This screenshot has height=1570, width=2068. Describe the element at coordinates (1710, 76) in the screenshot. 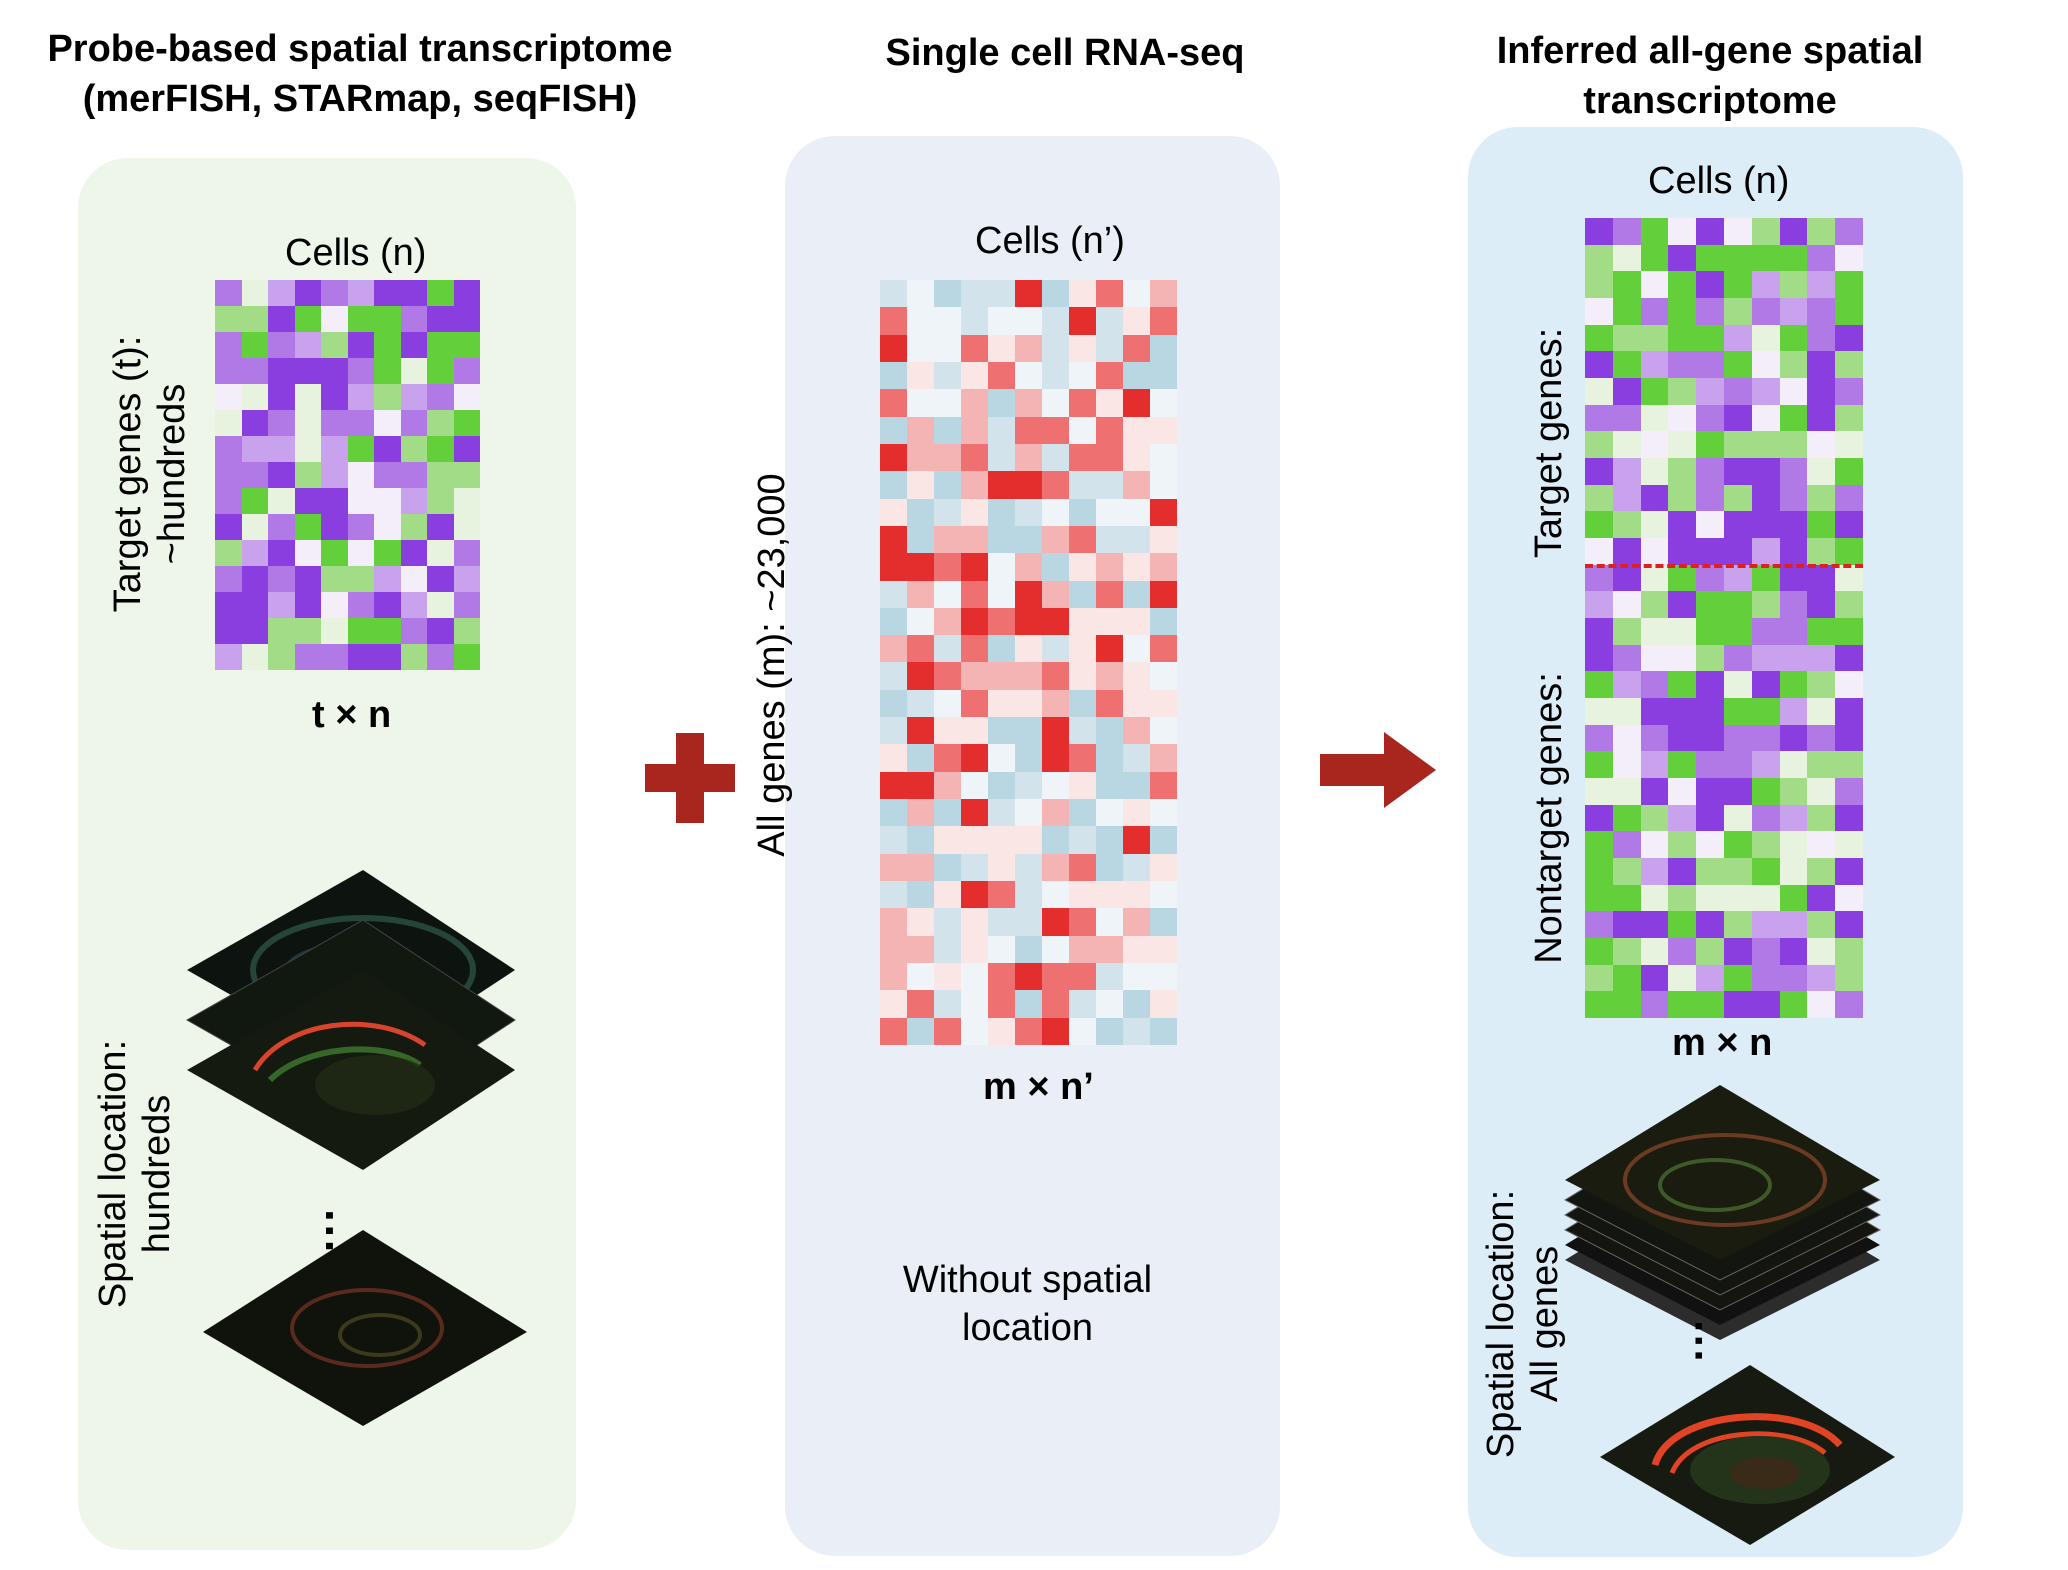

I see `inferred-panel-title: Inferred all-gene spatial transcriptome` at that location.